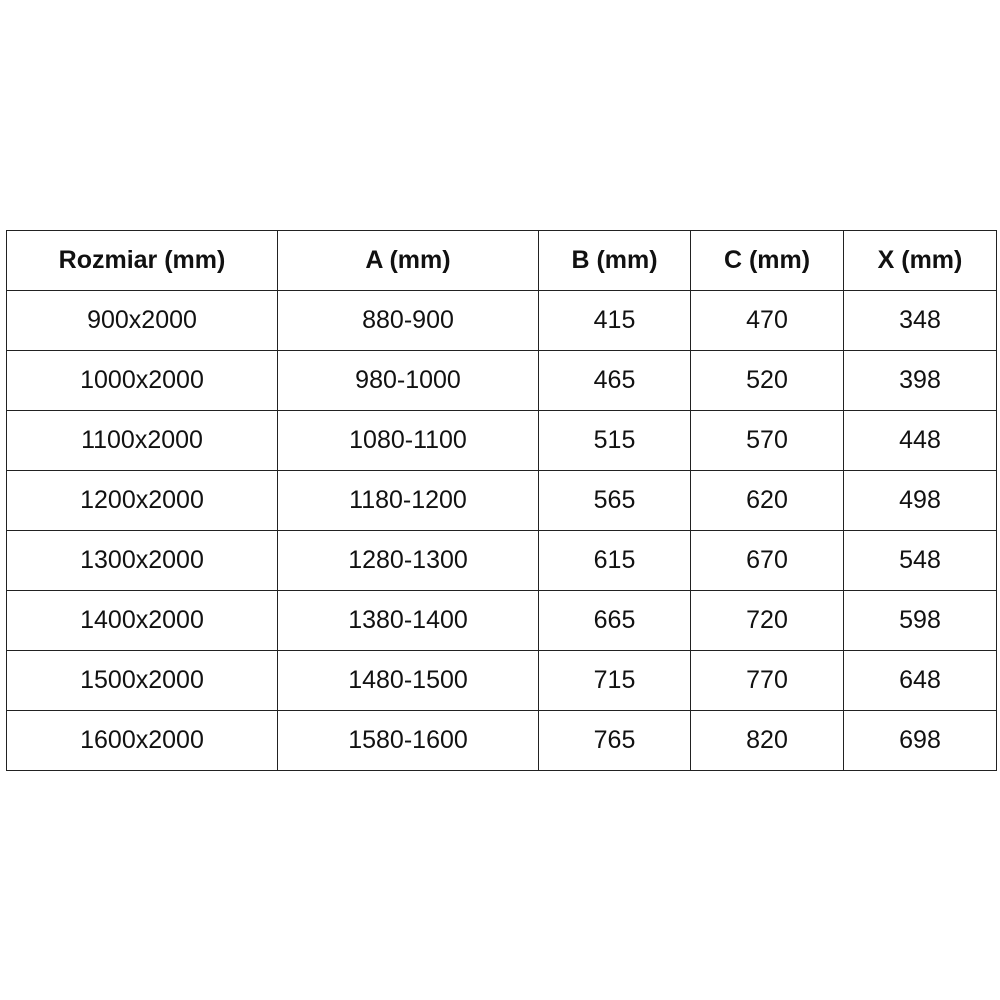 The height and width of the screenshot is (1000, 1000). Describe the element at coordinates (408, 740) in the screenshot. I see `table-cell: 1580-1600` at that location.